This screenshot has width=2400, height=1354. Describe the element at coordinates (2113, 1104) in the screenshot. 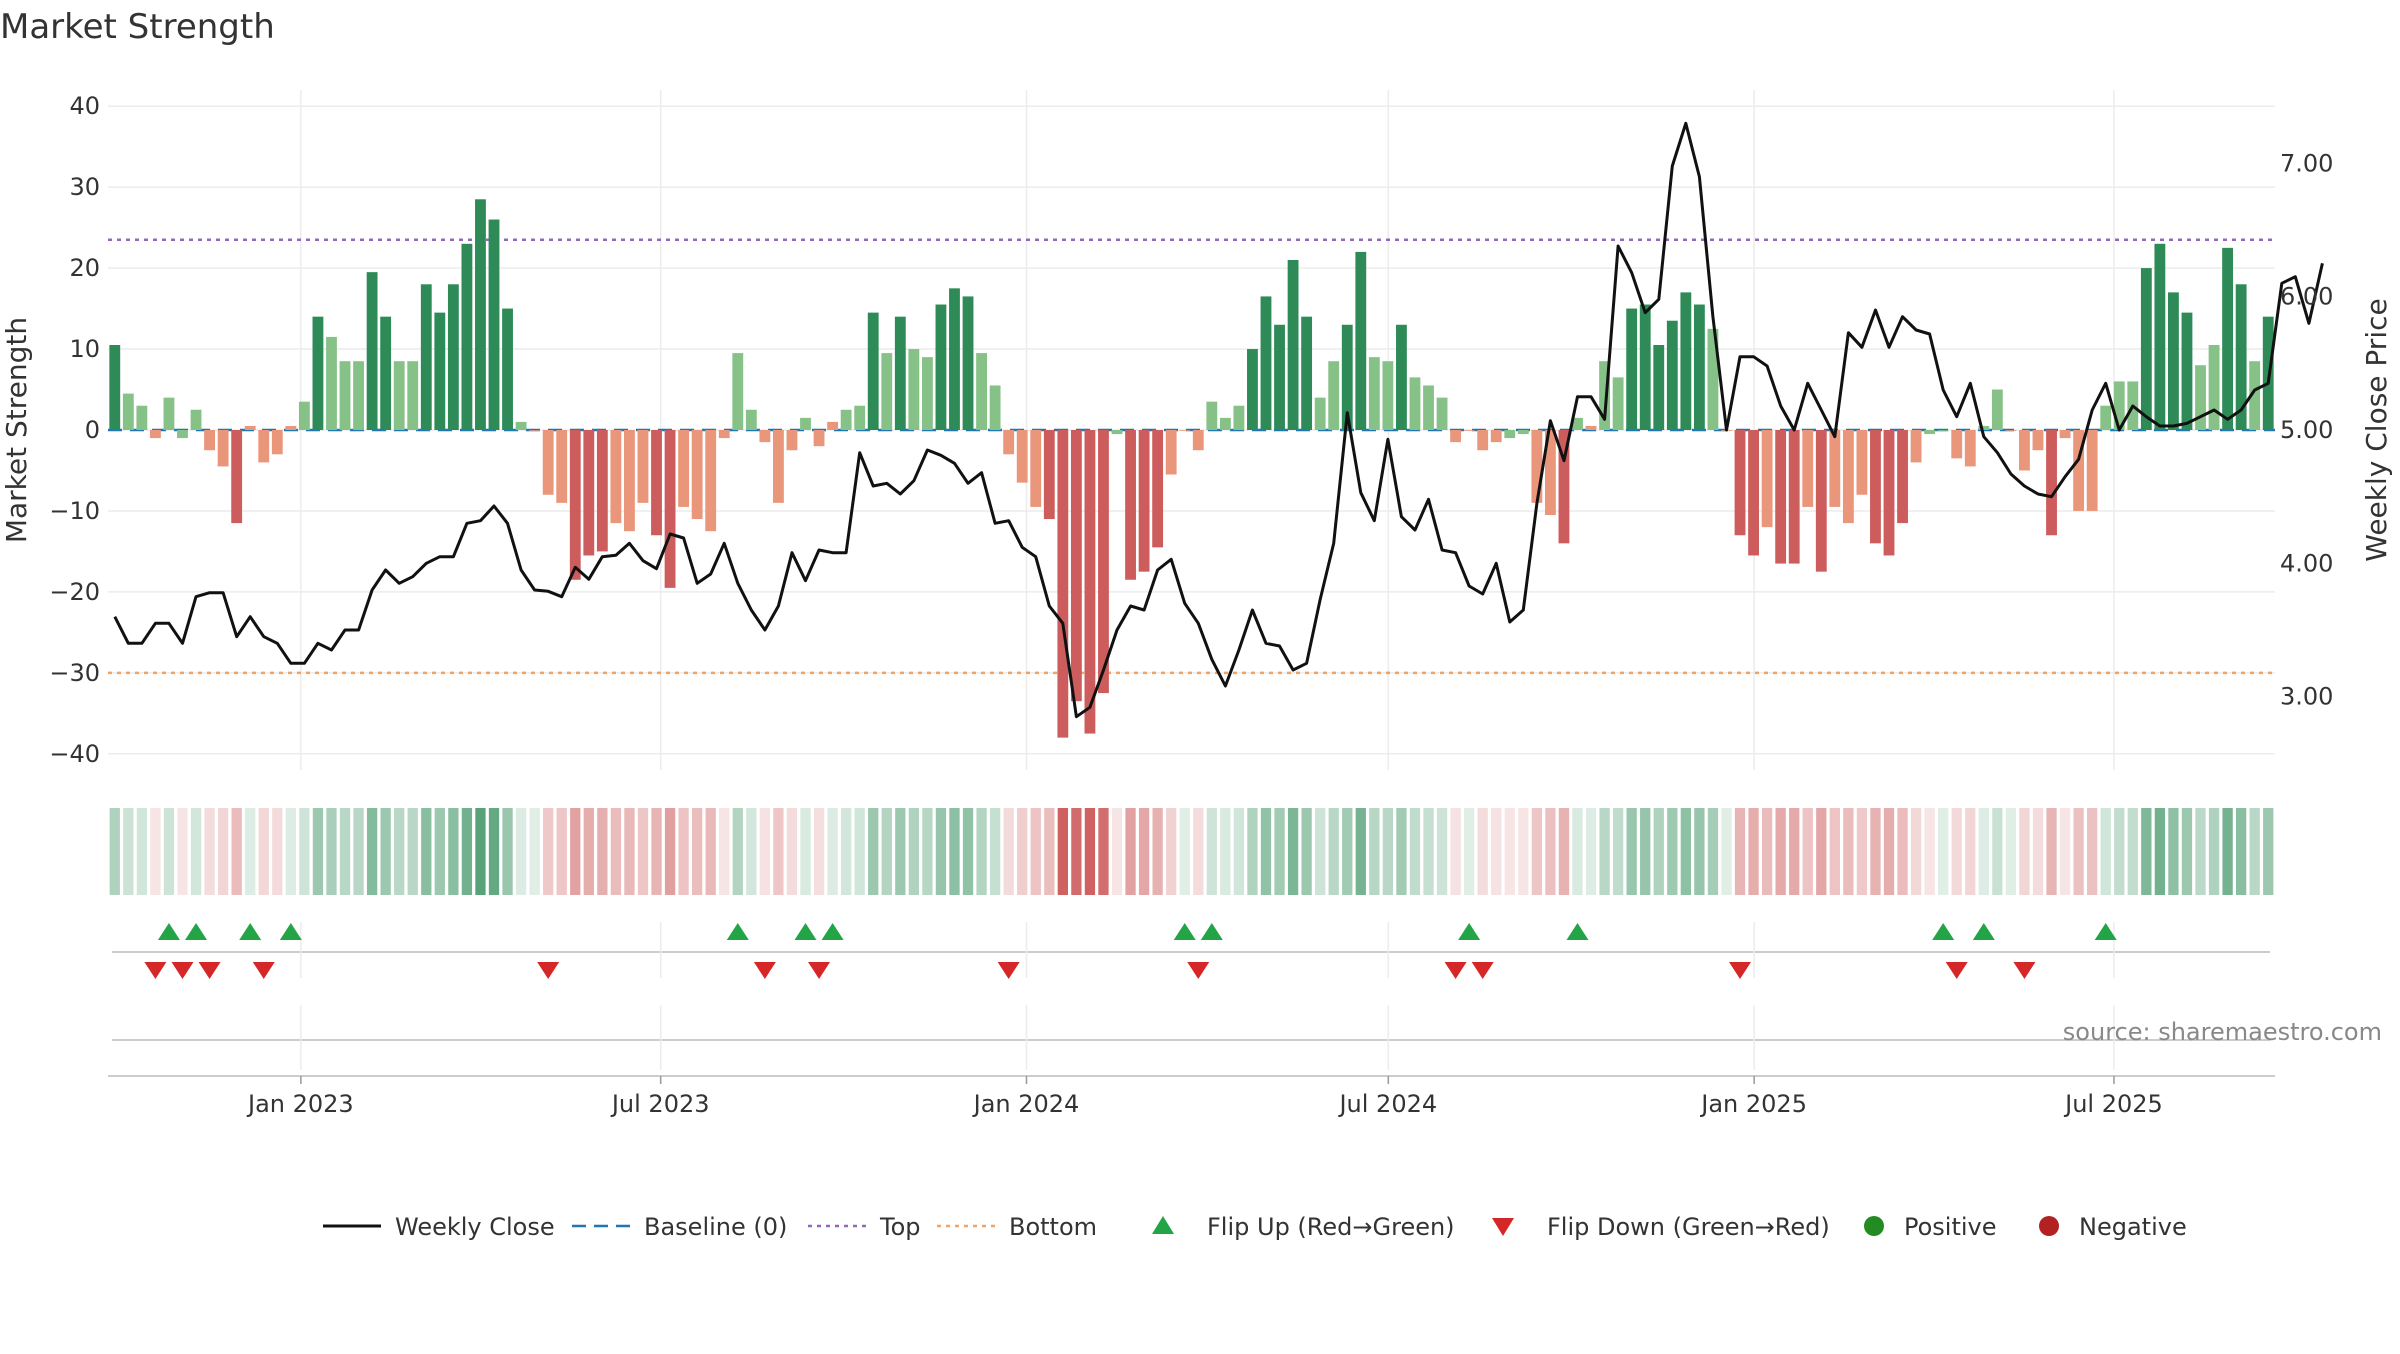

I see `x-tick-label: Jul 2025` at that location.